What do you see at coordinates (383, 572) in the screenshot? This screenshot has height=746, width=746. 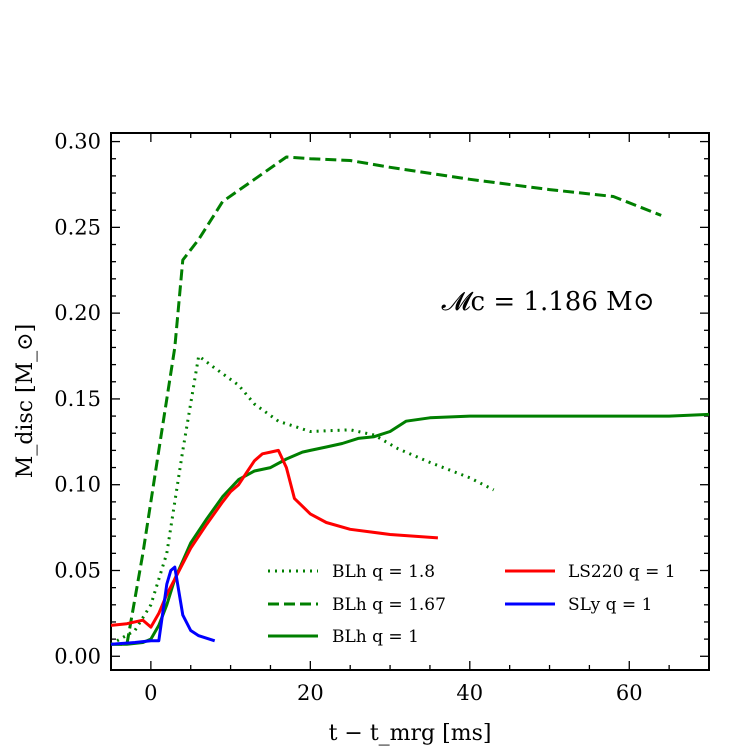 I see `legend-label-blh-q18: BLh q = 1.8` at bounding box center [383, 572].